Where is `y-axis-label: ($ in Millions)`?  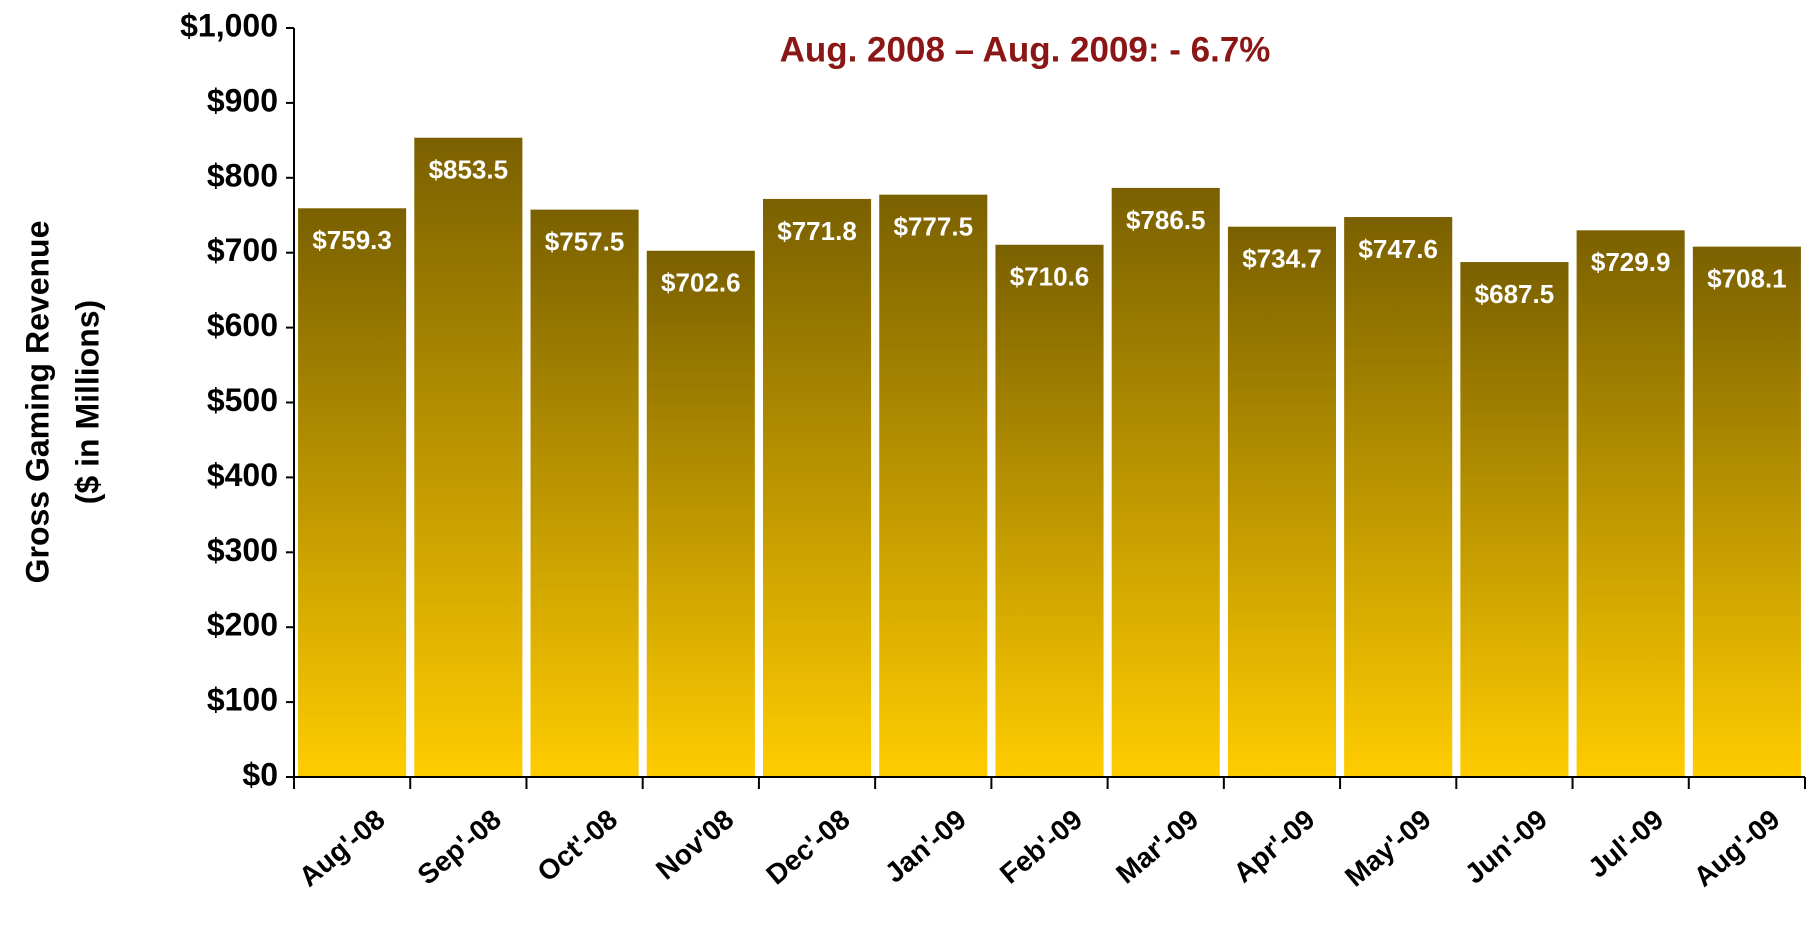 y-axis-label: ($ in Millions) is located at coordinates (87, 402).